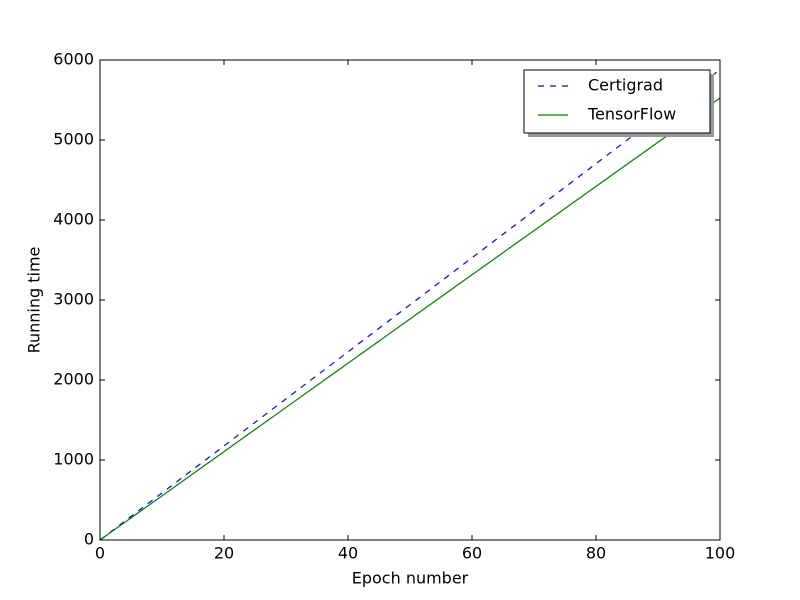 The image size is (800, 600). What do you see at coordinates (34, 300) in the screenshot?
I see `y-axis-label: Running time` at bounding box center [34, 300].